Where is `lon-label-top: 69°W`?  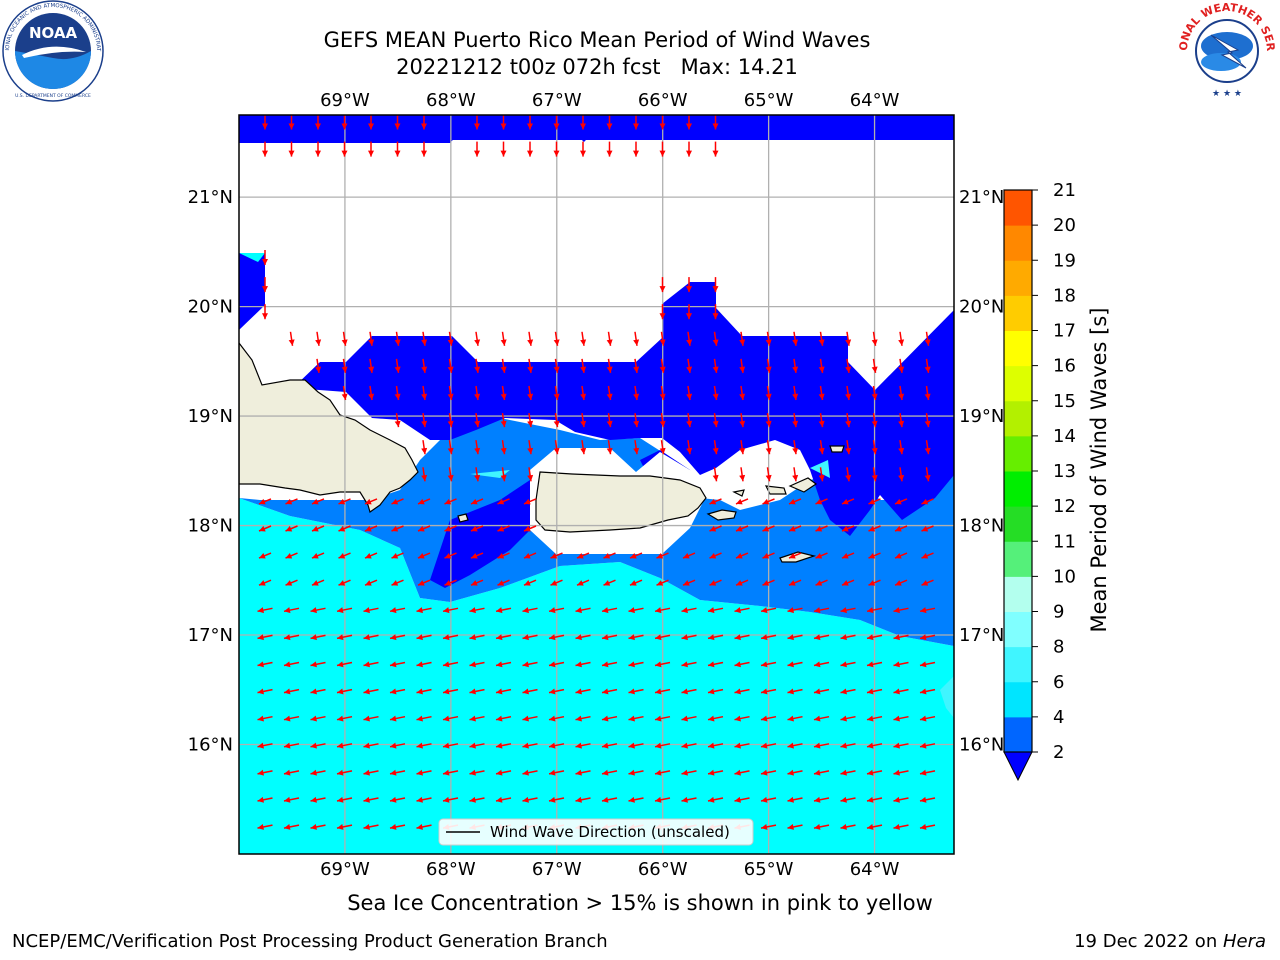 lon-label-top: 69°W is located at coordinates (345, 100).